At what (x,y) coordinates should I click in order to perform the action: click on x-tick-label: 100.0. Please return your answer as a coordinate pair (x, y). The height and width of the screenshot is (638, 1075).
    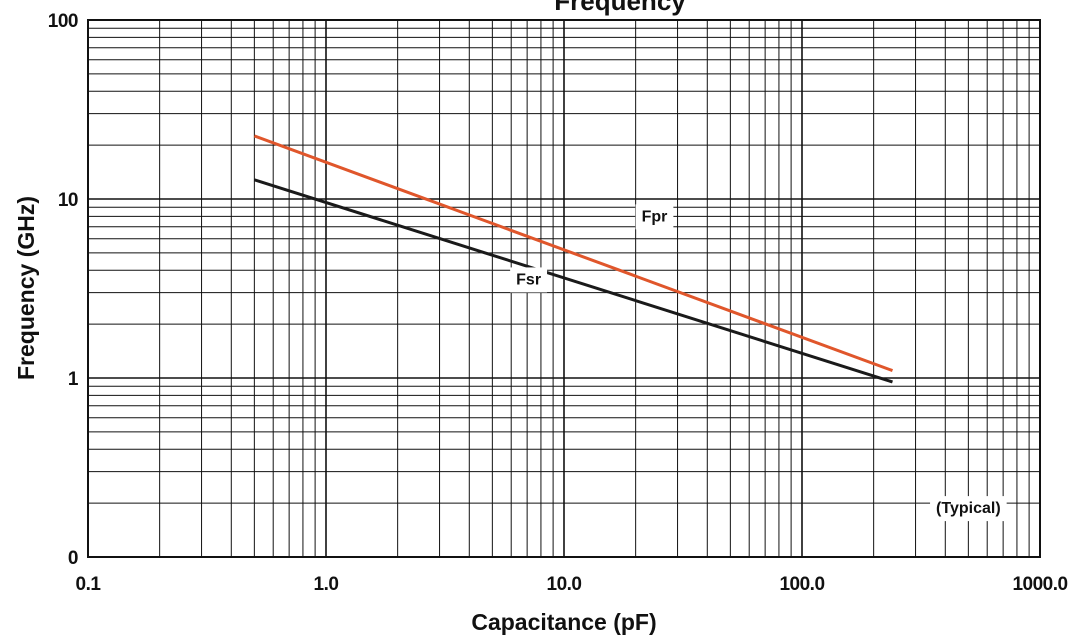
    Looking at the image, I should click on (801, 584).